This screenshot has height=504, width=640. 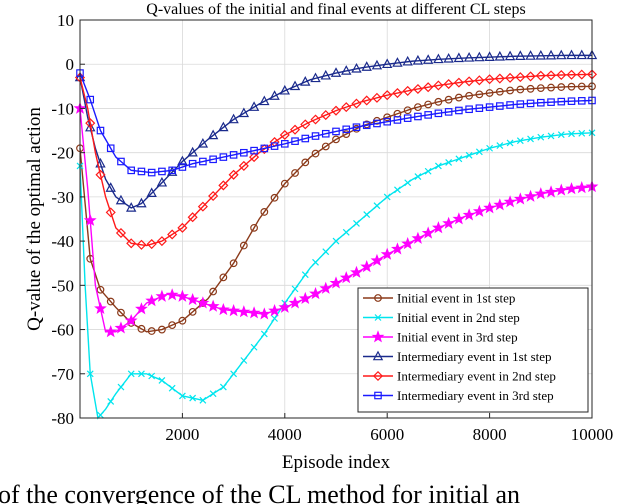 What do you see at coordinates (182, 434) in the screenshot?
I see `x-tick-label: 2000` at bounding box center [182, 434].